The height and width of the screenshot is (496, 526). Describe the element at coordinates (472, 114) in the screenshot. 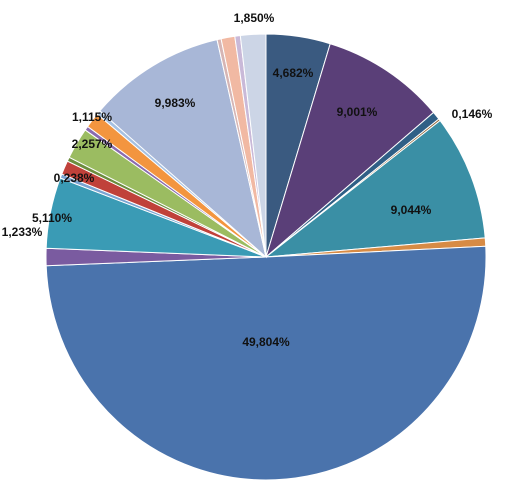

I see `pie-data-label-3: 0,146%` at that location.